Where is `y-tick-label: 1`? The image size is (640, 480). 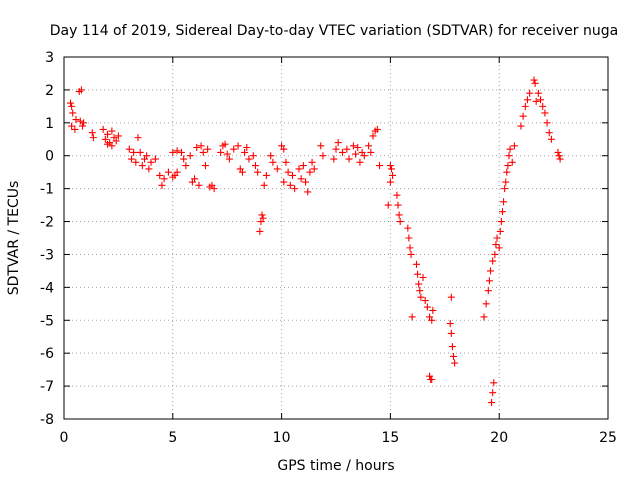
y-tick-label: 1 is located at coordinates (49, 124).